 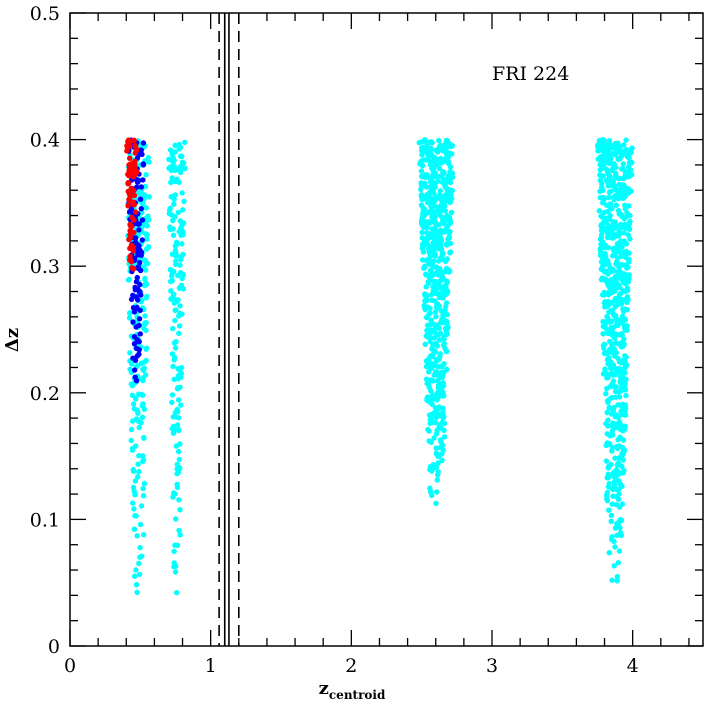 I want to click on y-tick-label: 0.3, so click(x=45, y=267).